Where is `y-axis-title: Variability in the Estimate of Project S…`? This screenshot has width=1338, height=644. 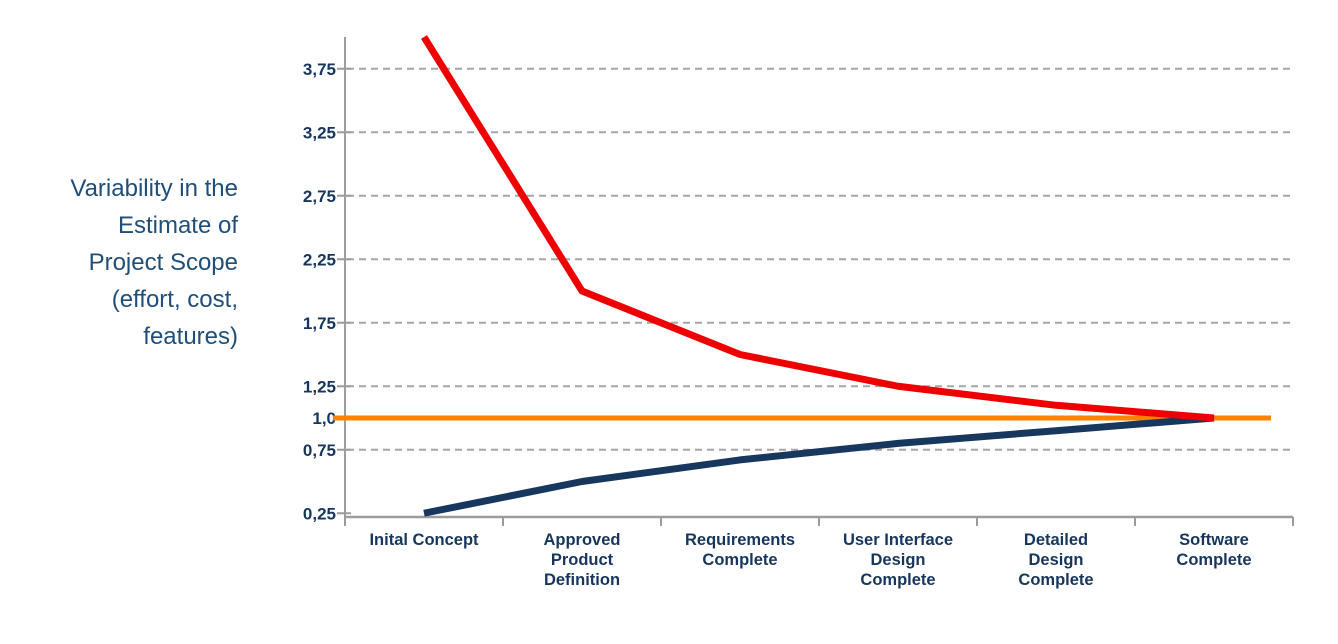
y-axis-title: Variability in the Estimate of Project S… is located at coordinates (154, 262).